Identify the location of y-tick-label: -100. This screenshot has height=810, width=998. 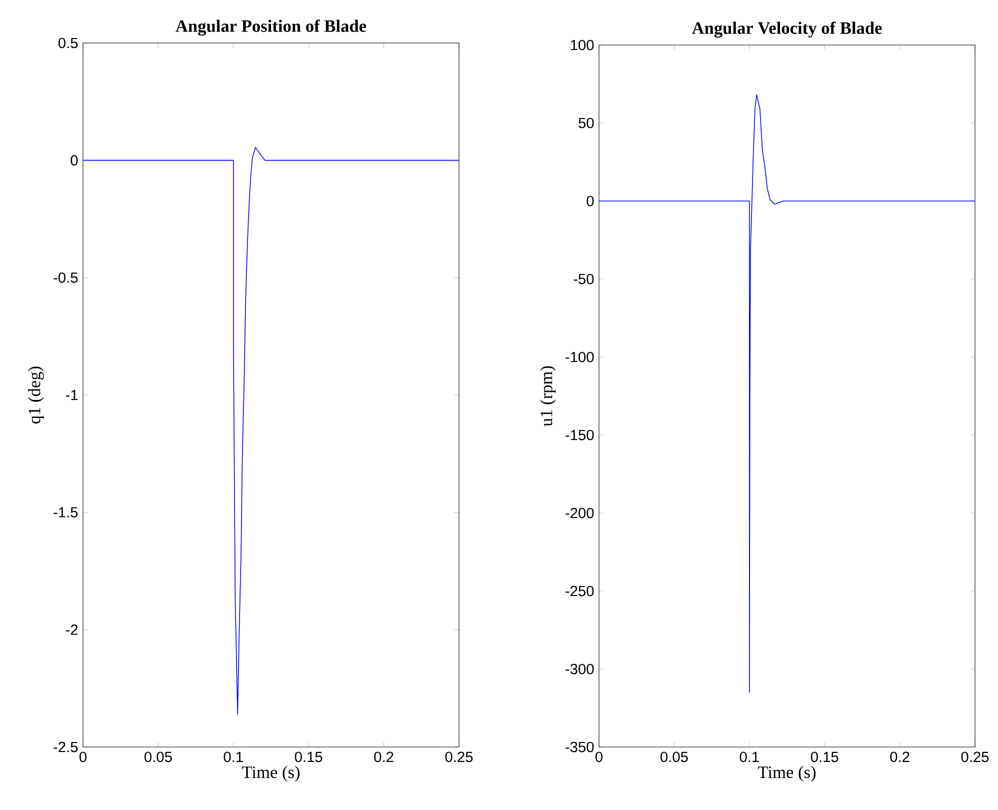
(580, 357).